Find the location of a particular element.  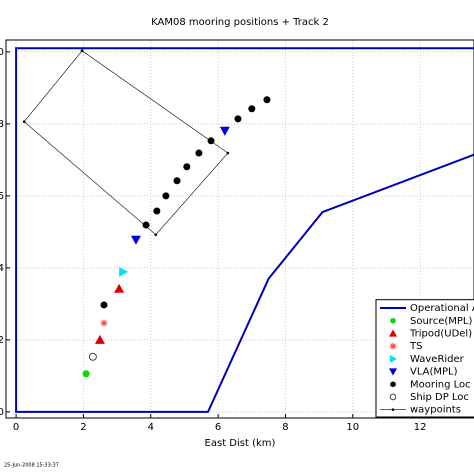

x-tick-label: 8 is located at coordinates (285, 427).